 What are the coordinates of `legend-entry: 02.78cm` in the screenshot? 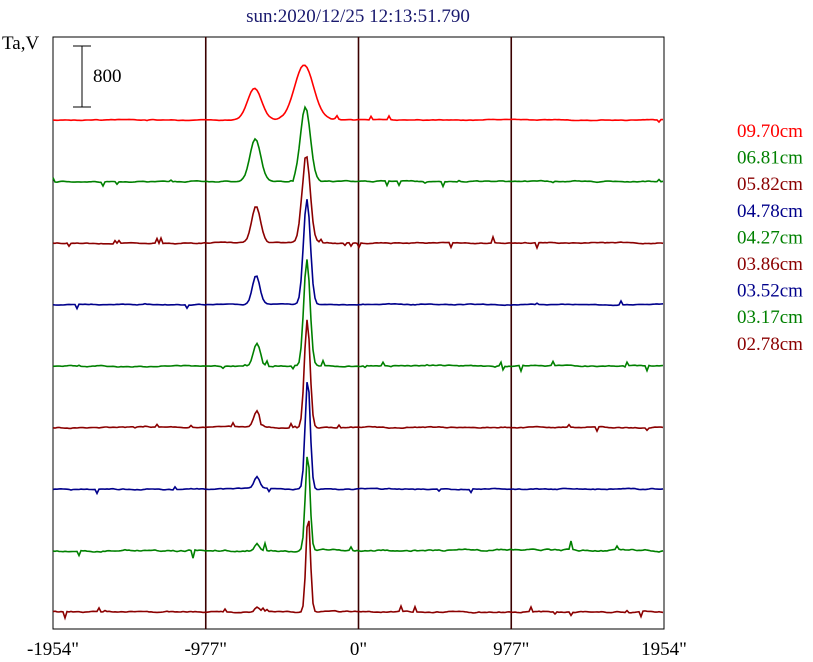 It's located at (770, 344).